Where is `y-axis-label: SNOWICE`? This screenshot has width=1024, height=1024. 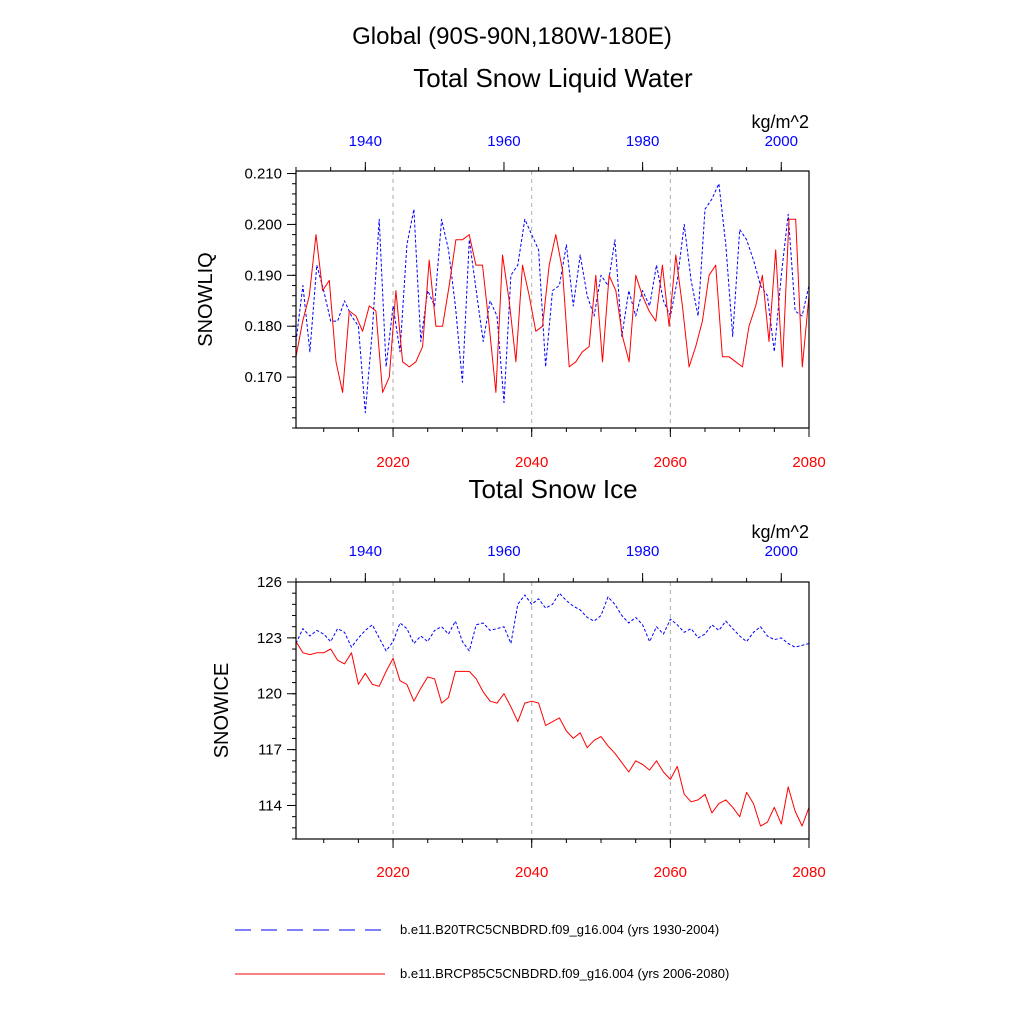
y-axis-label: SNOWICE is located at coordinates (222, 711).